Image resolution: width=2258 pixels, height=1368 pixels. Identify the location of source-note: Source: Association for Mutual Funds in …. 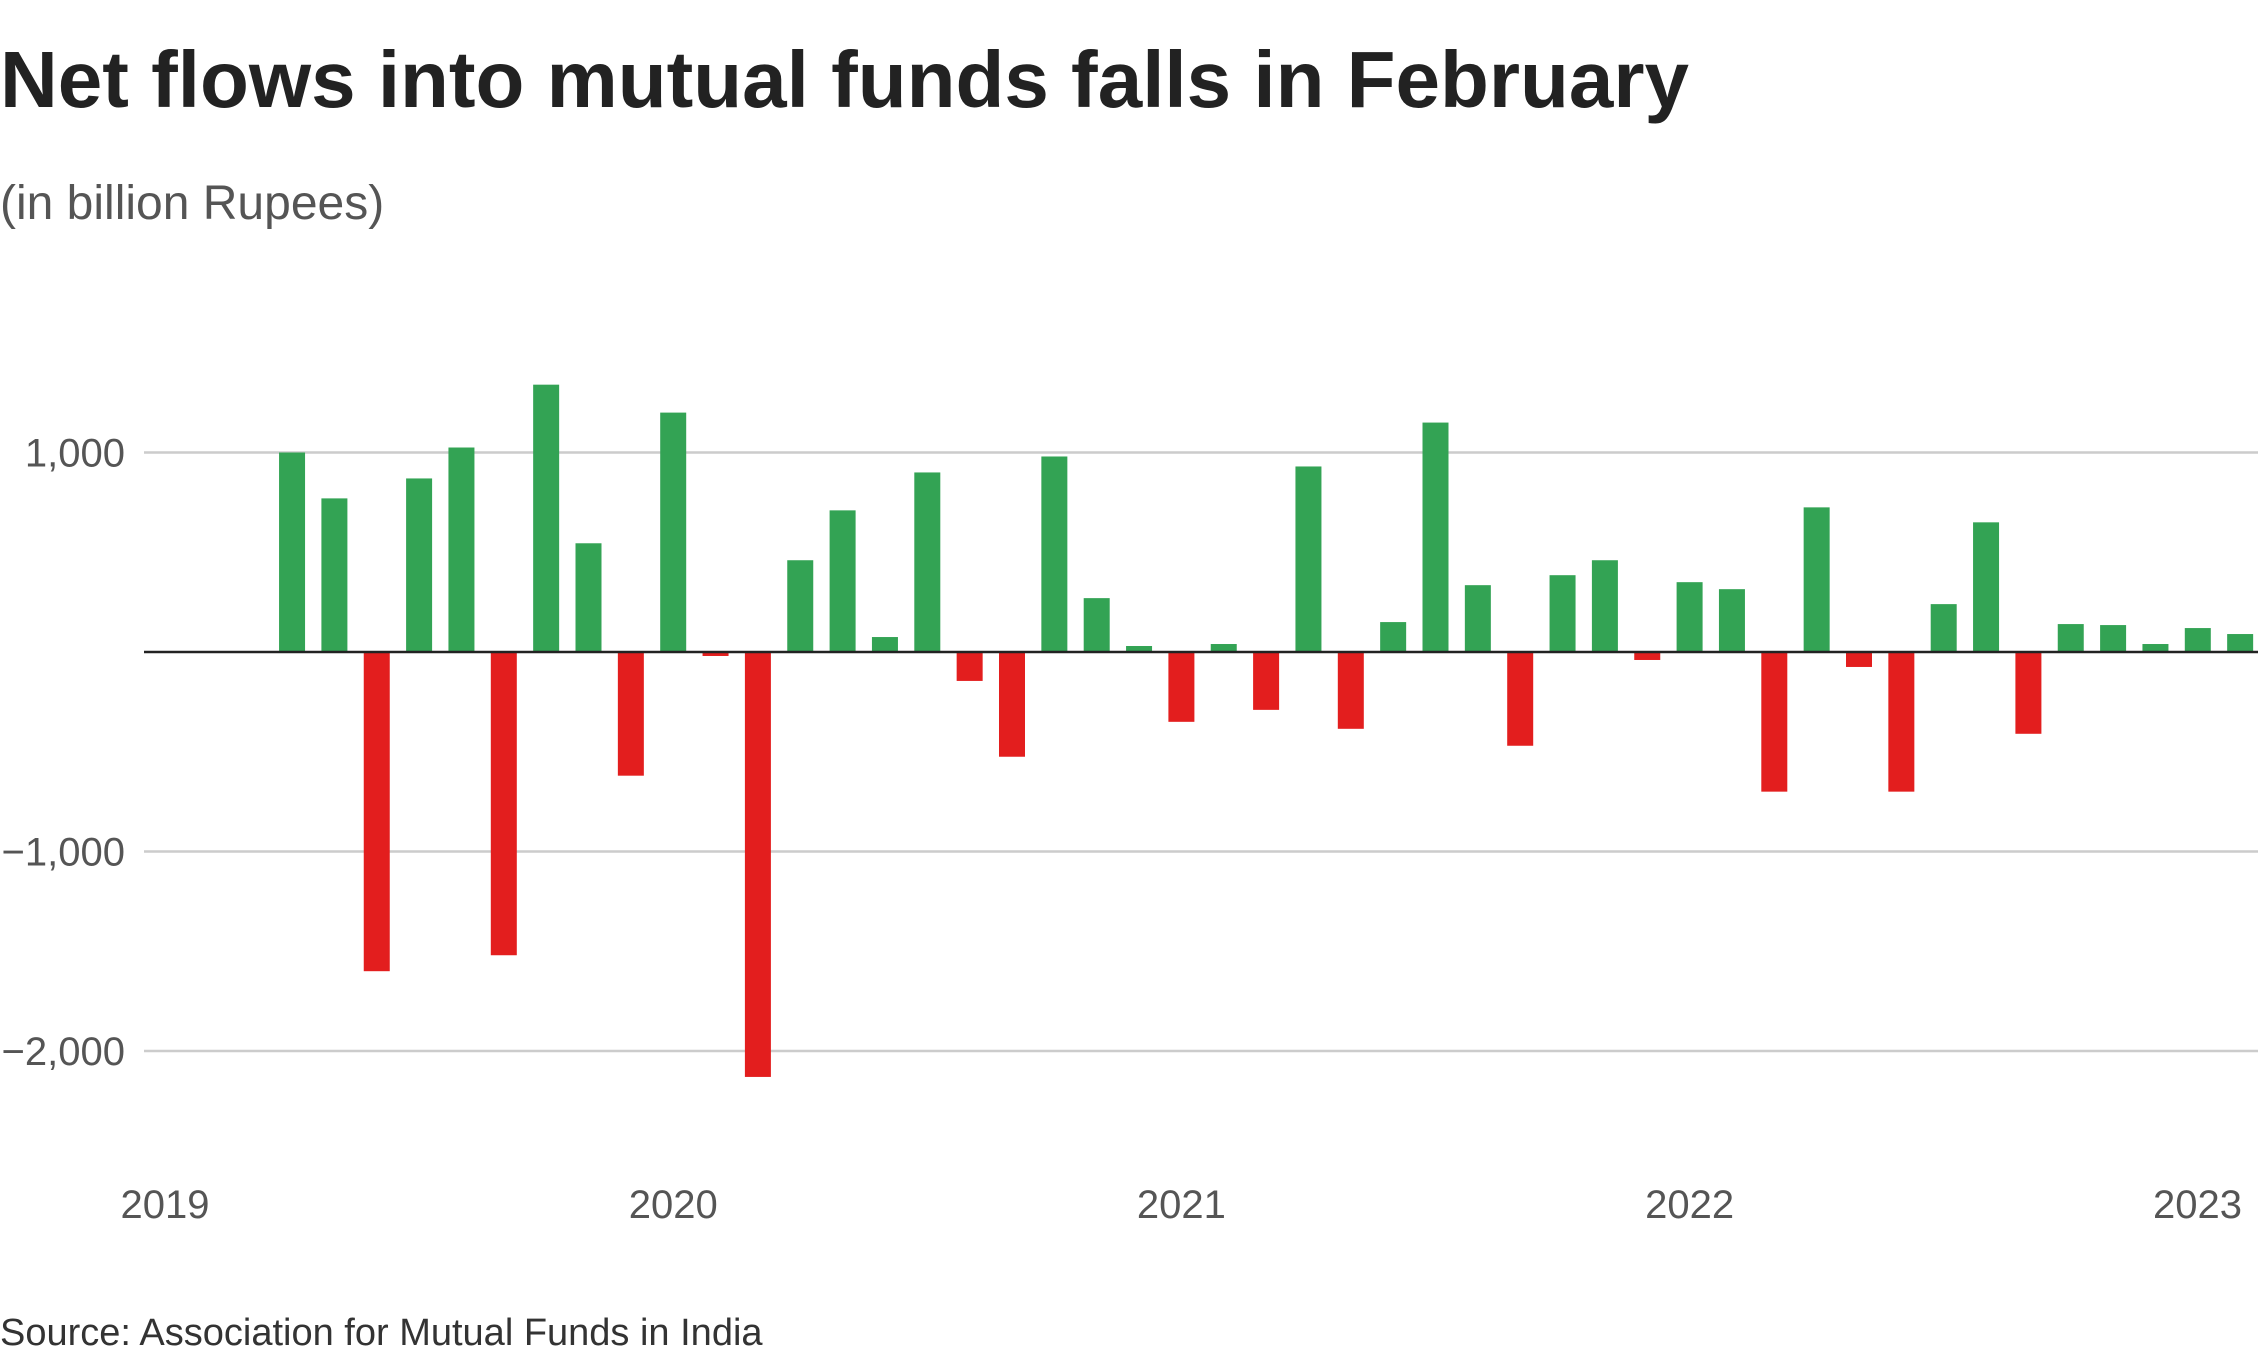
(381, 1333).